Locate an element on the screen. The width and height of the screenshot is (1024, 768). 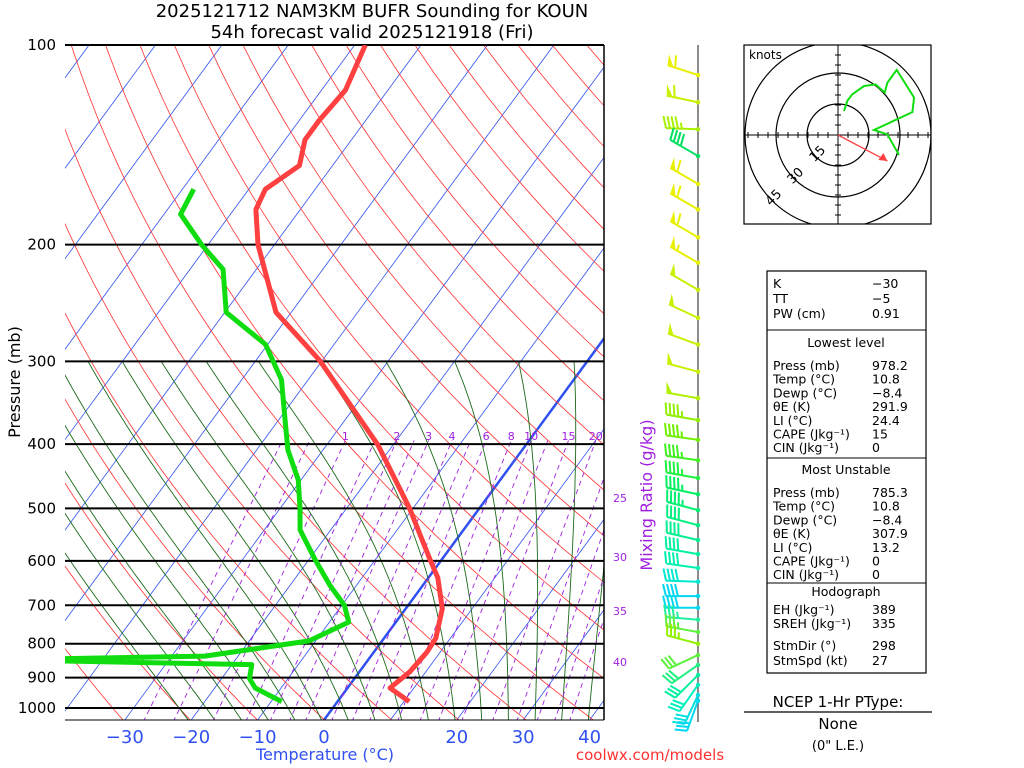
most-unstable-label: CAPE (Jkg⁻¹) is located at coordinates (811, 561).